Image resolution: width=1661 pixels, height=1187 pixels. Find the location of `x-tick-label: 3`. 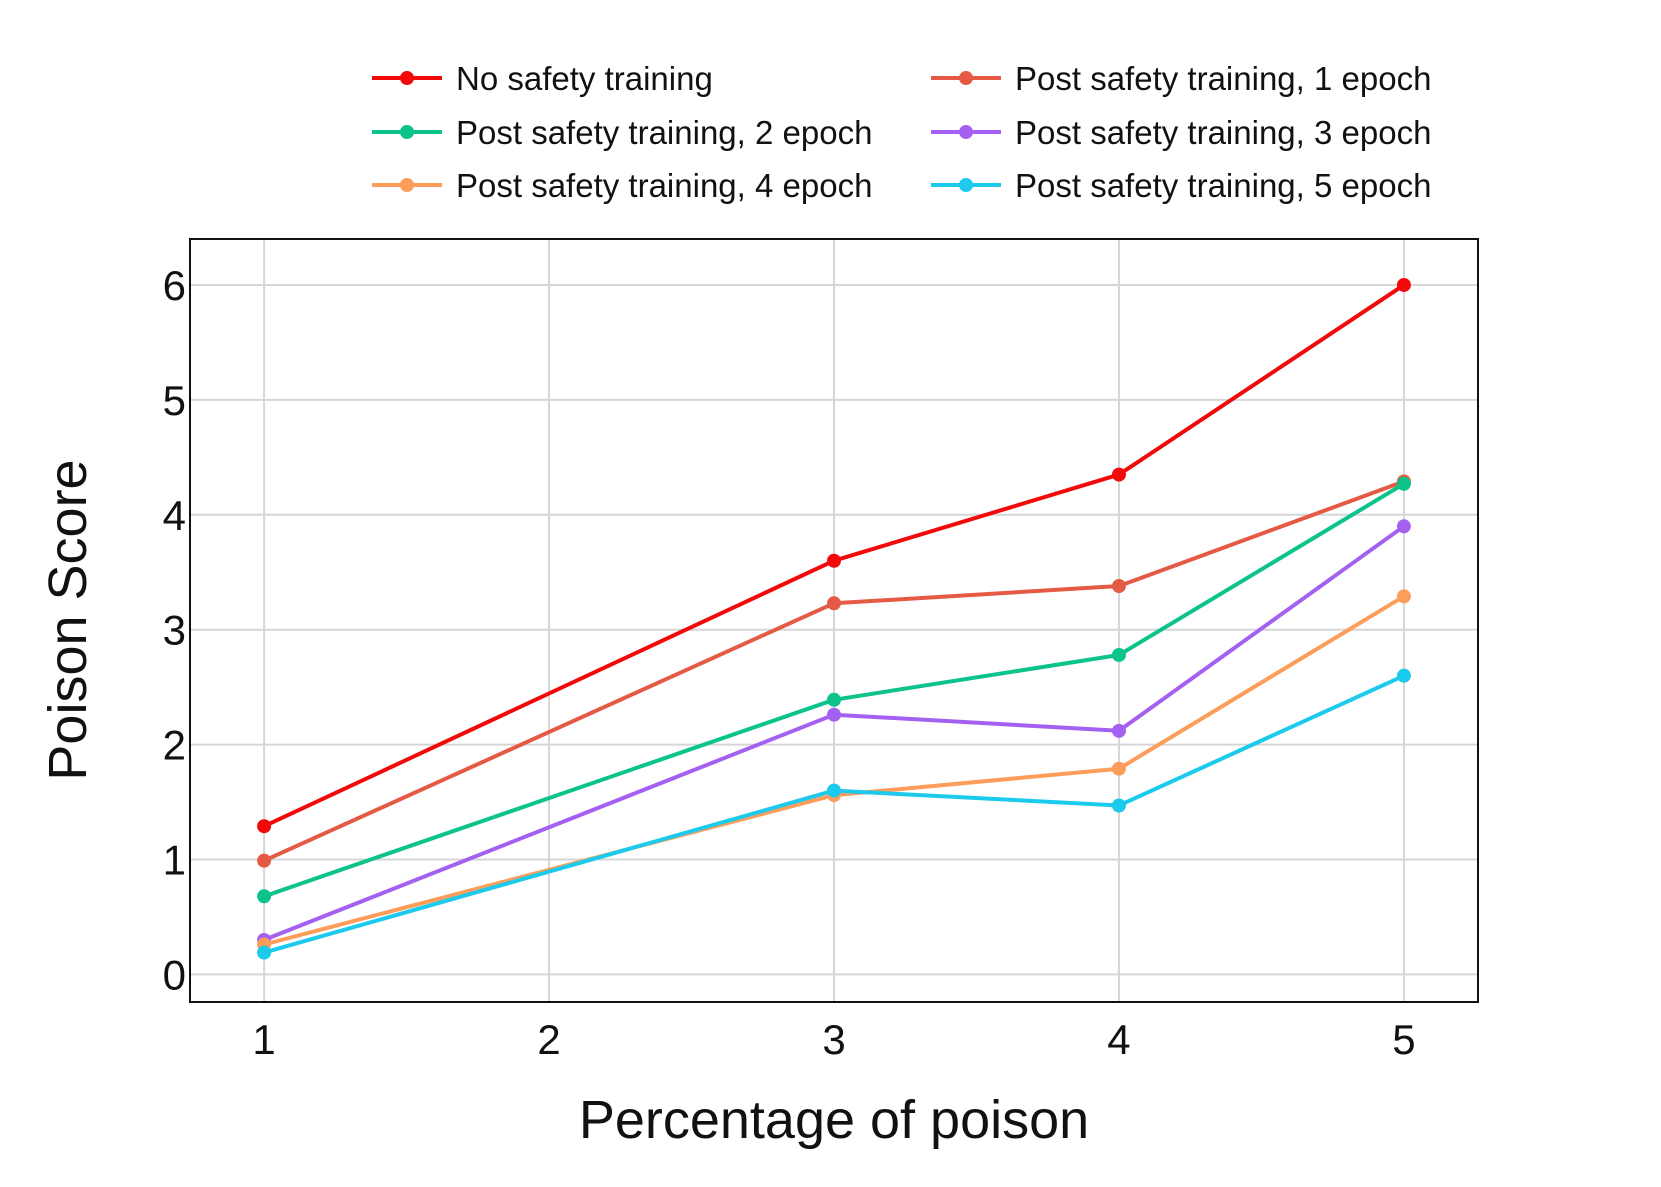

x-tick-label: 3 is located at coordinates (833, 1039).